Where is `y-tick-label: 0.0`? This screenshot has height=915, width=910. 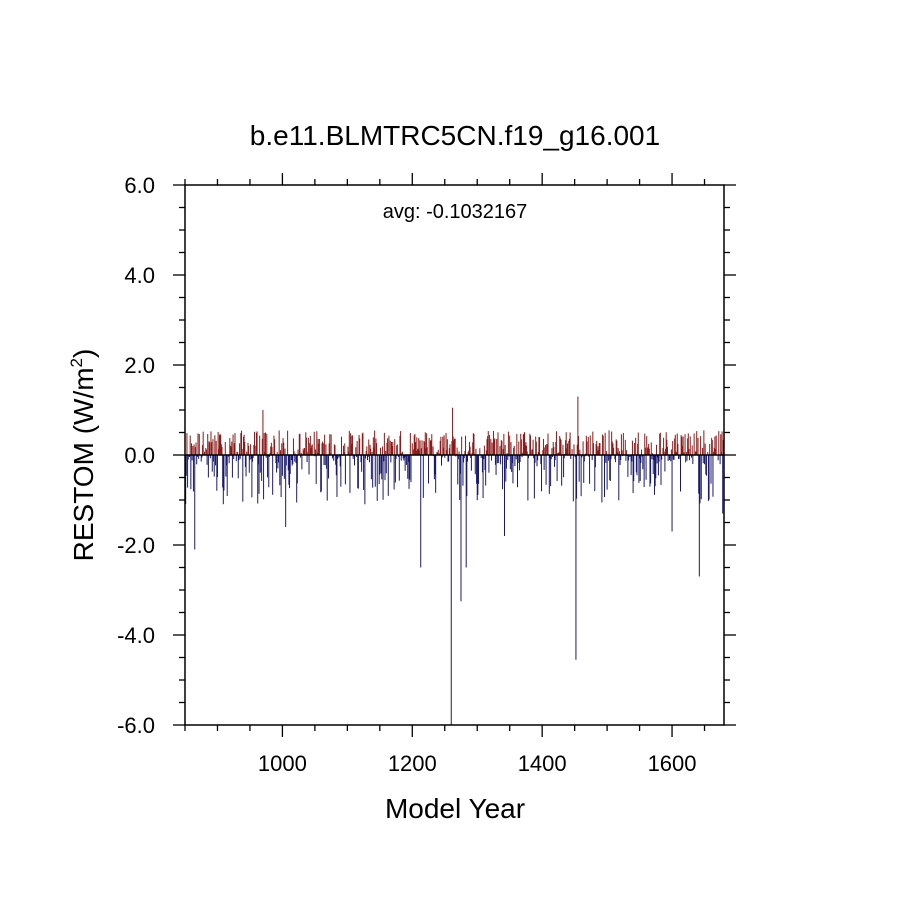 y-tick-label: 0.0 is located at coordinates (139, 455).